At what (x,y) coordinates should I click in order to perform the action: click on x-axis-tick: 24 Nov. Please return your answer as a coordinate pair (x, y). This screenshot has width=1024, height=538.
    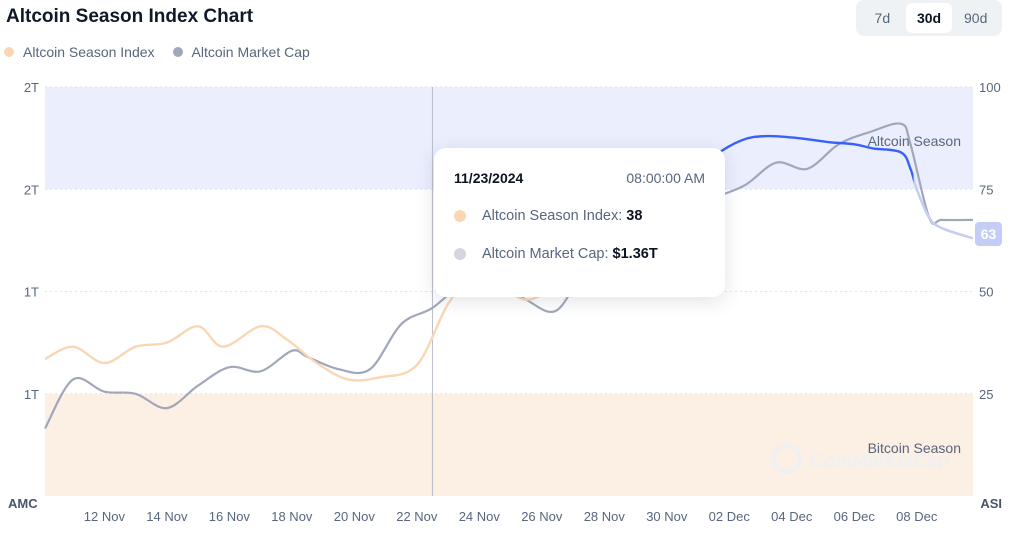
    Looking at the image, I should click on (480, 516).